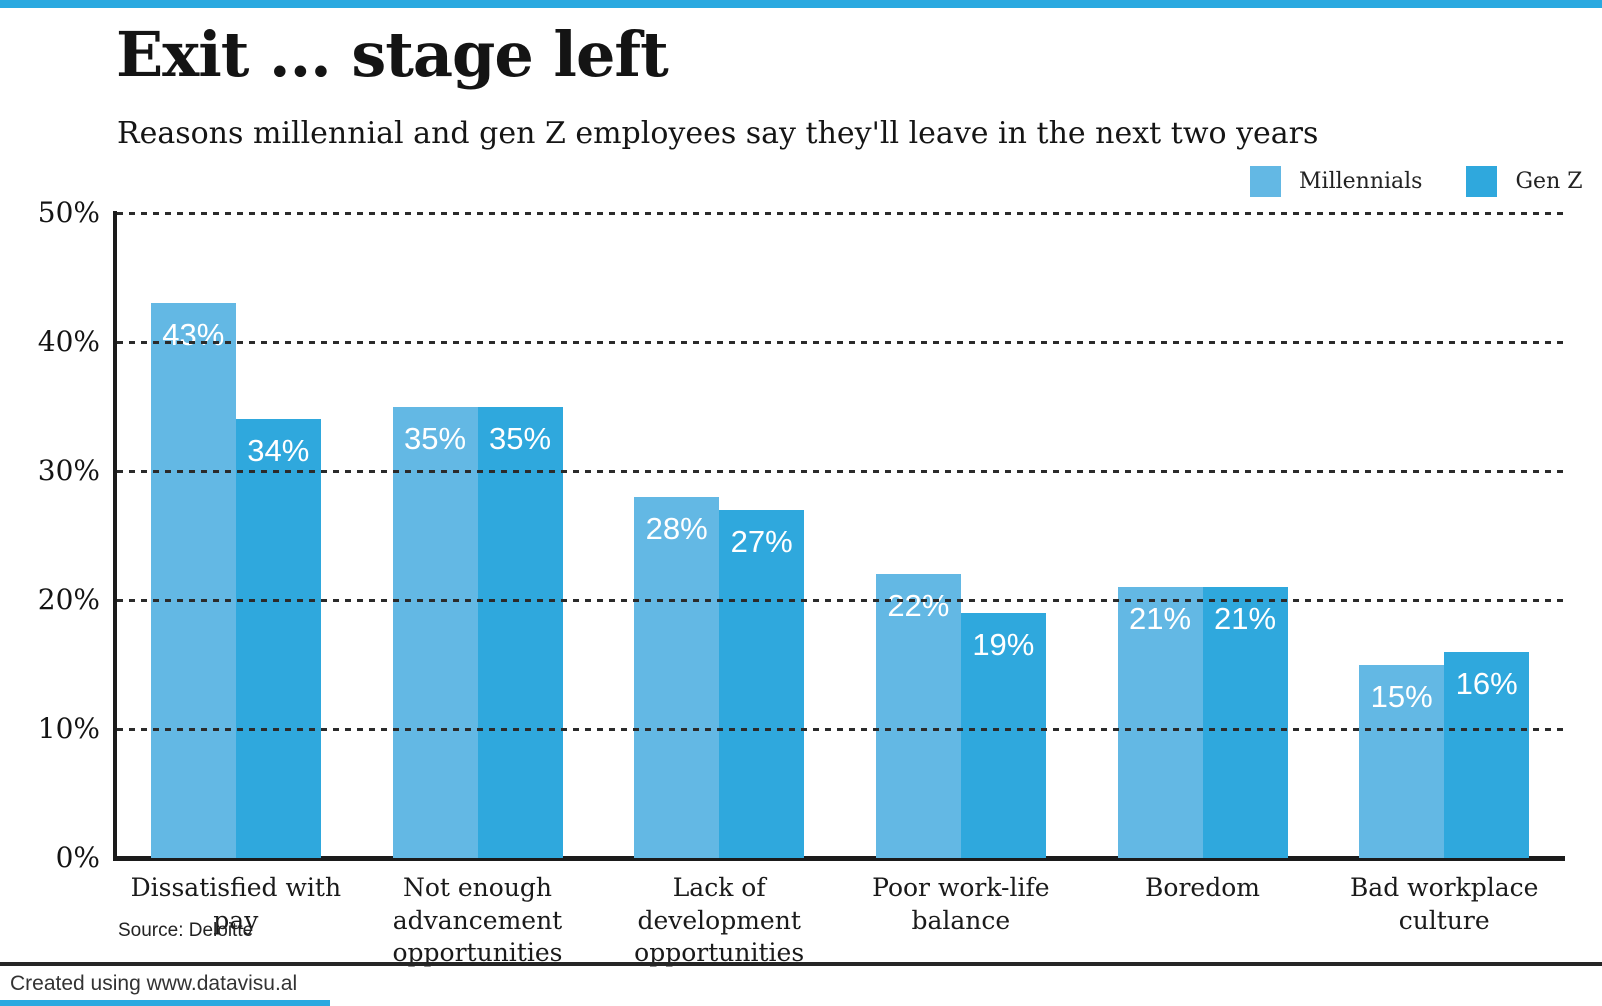 Image resolution: width=1602 pixels, height=1006 pixels. I want to click on category-label: Not enough advancement opportunities, so click(477, 920).